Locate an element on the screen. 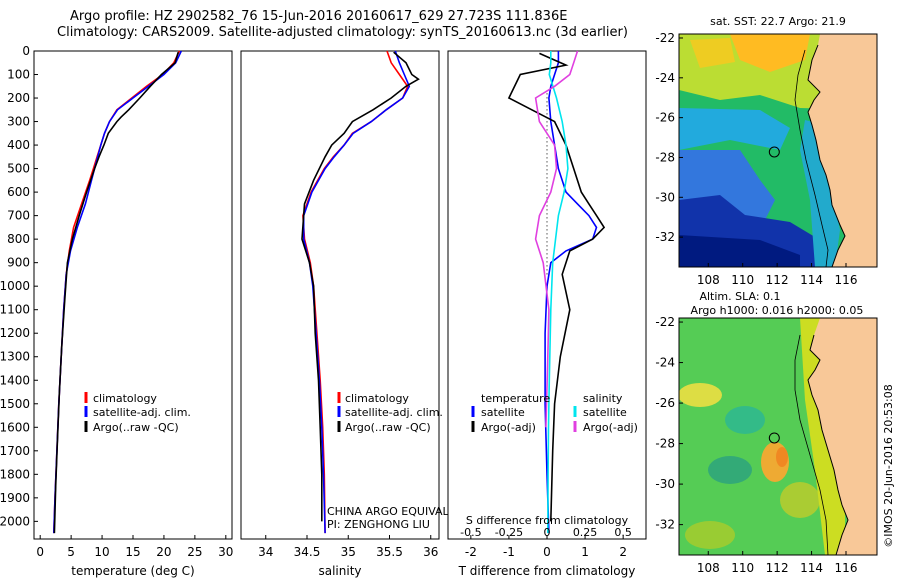 The height and width of the screenshot is (580, 900). temperature-xtick-label: 30 is located at coordinates (225, 552).